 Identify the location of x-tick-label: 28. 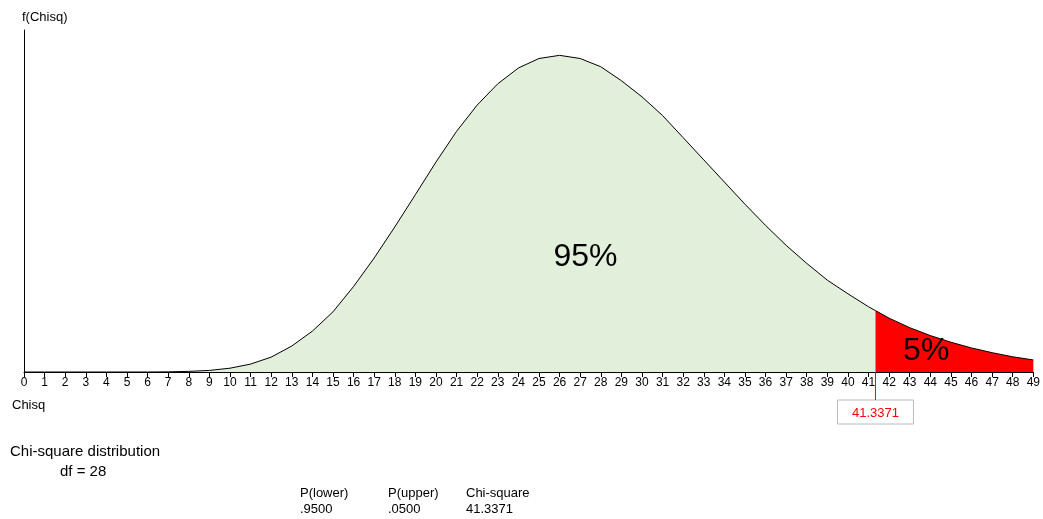
(601, 382).